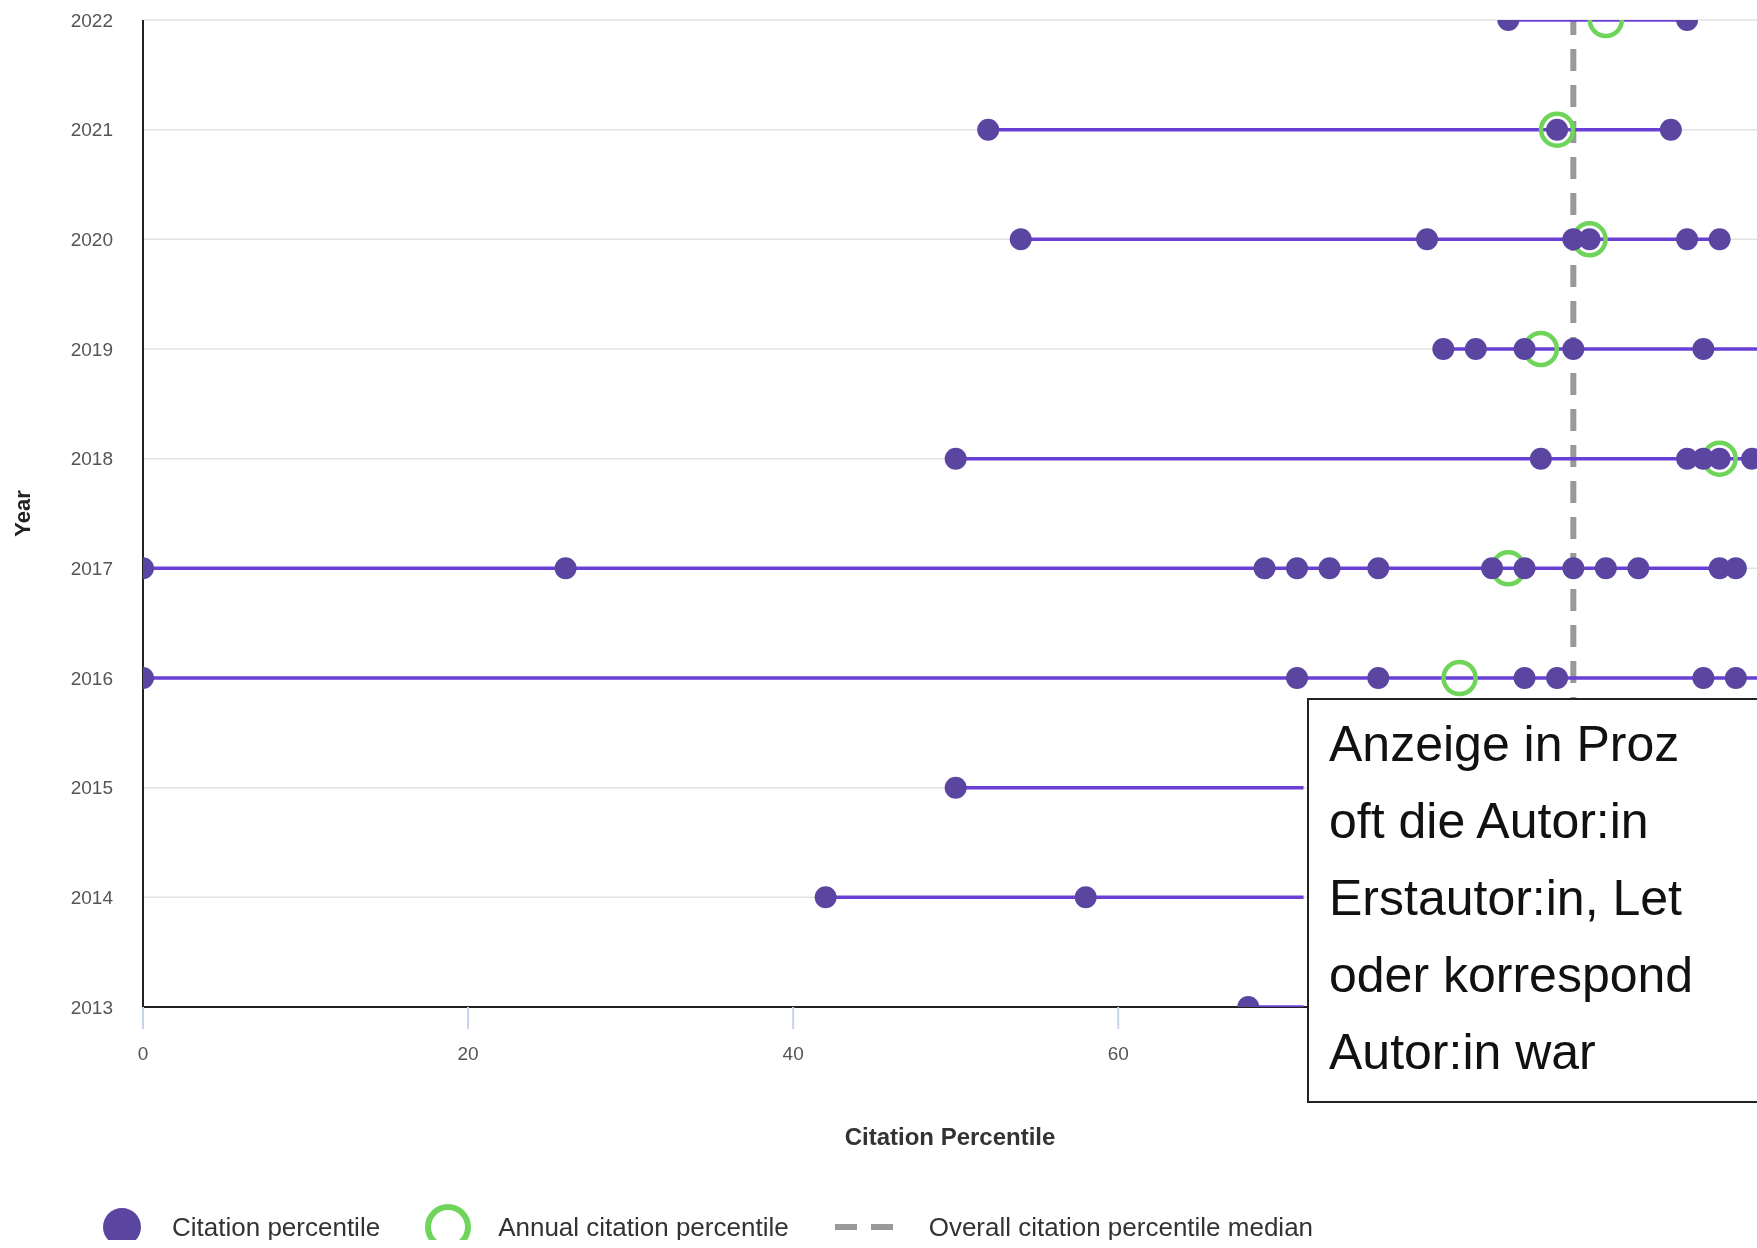 The image size is (1757, 1248). I want to click on x-tick-label: 40, so click(793, 1054).